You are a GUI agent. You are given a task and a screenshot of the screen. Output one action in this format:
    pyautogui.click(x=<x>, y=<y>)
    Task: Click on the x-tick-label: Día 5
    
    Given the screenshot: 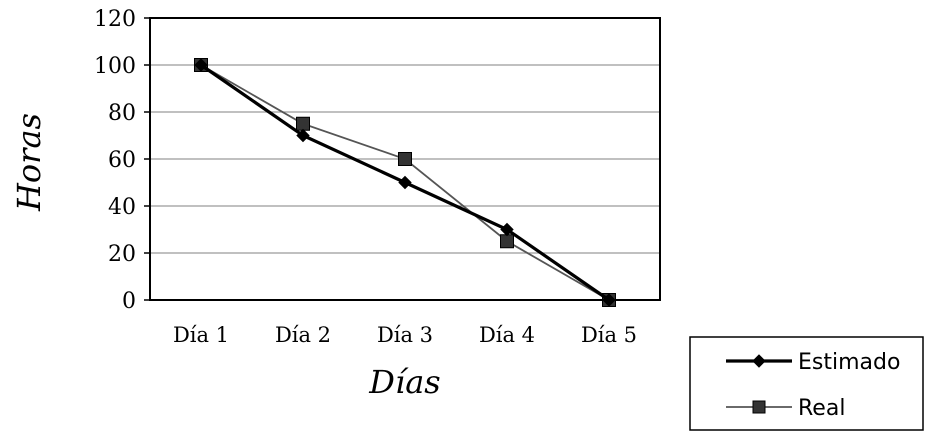 What is the action you would take?
    pyautogui.click(x=609, y=335)
    